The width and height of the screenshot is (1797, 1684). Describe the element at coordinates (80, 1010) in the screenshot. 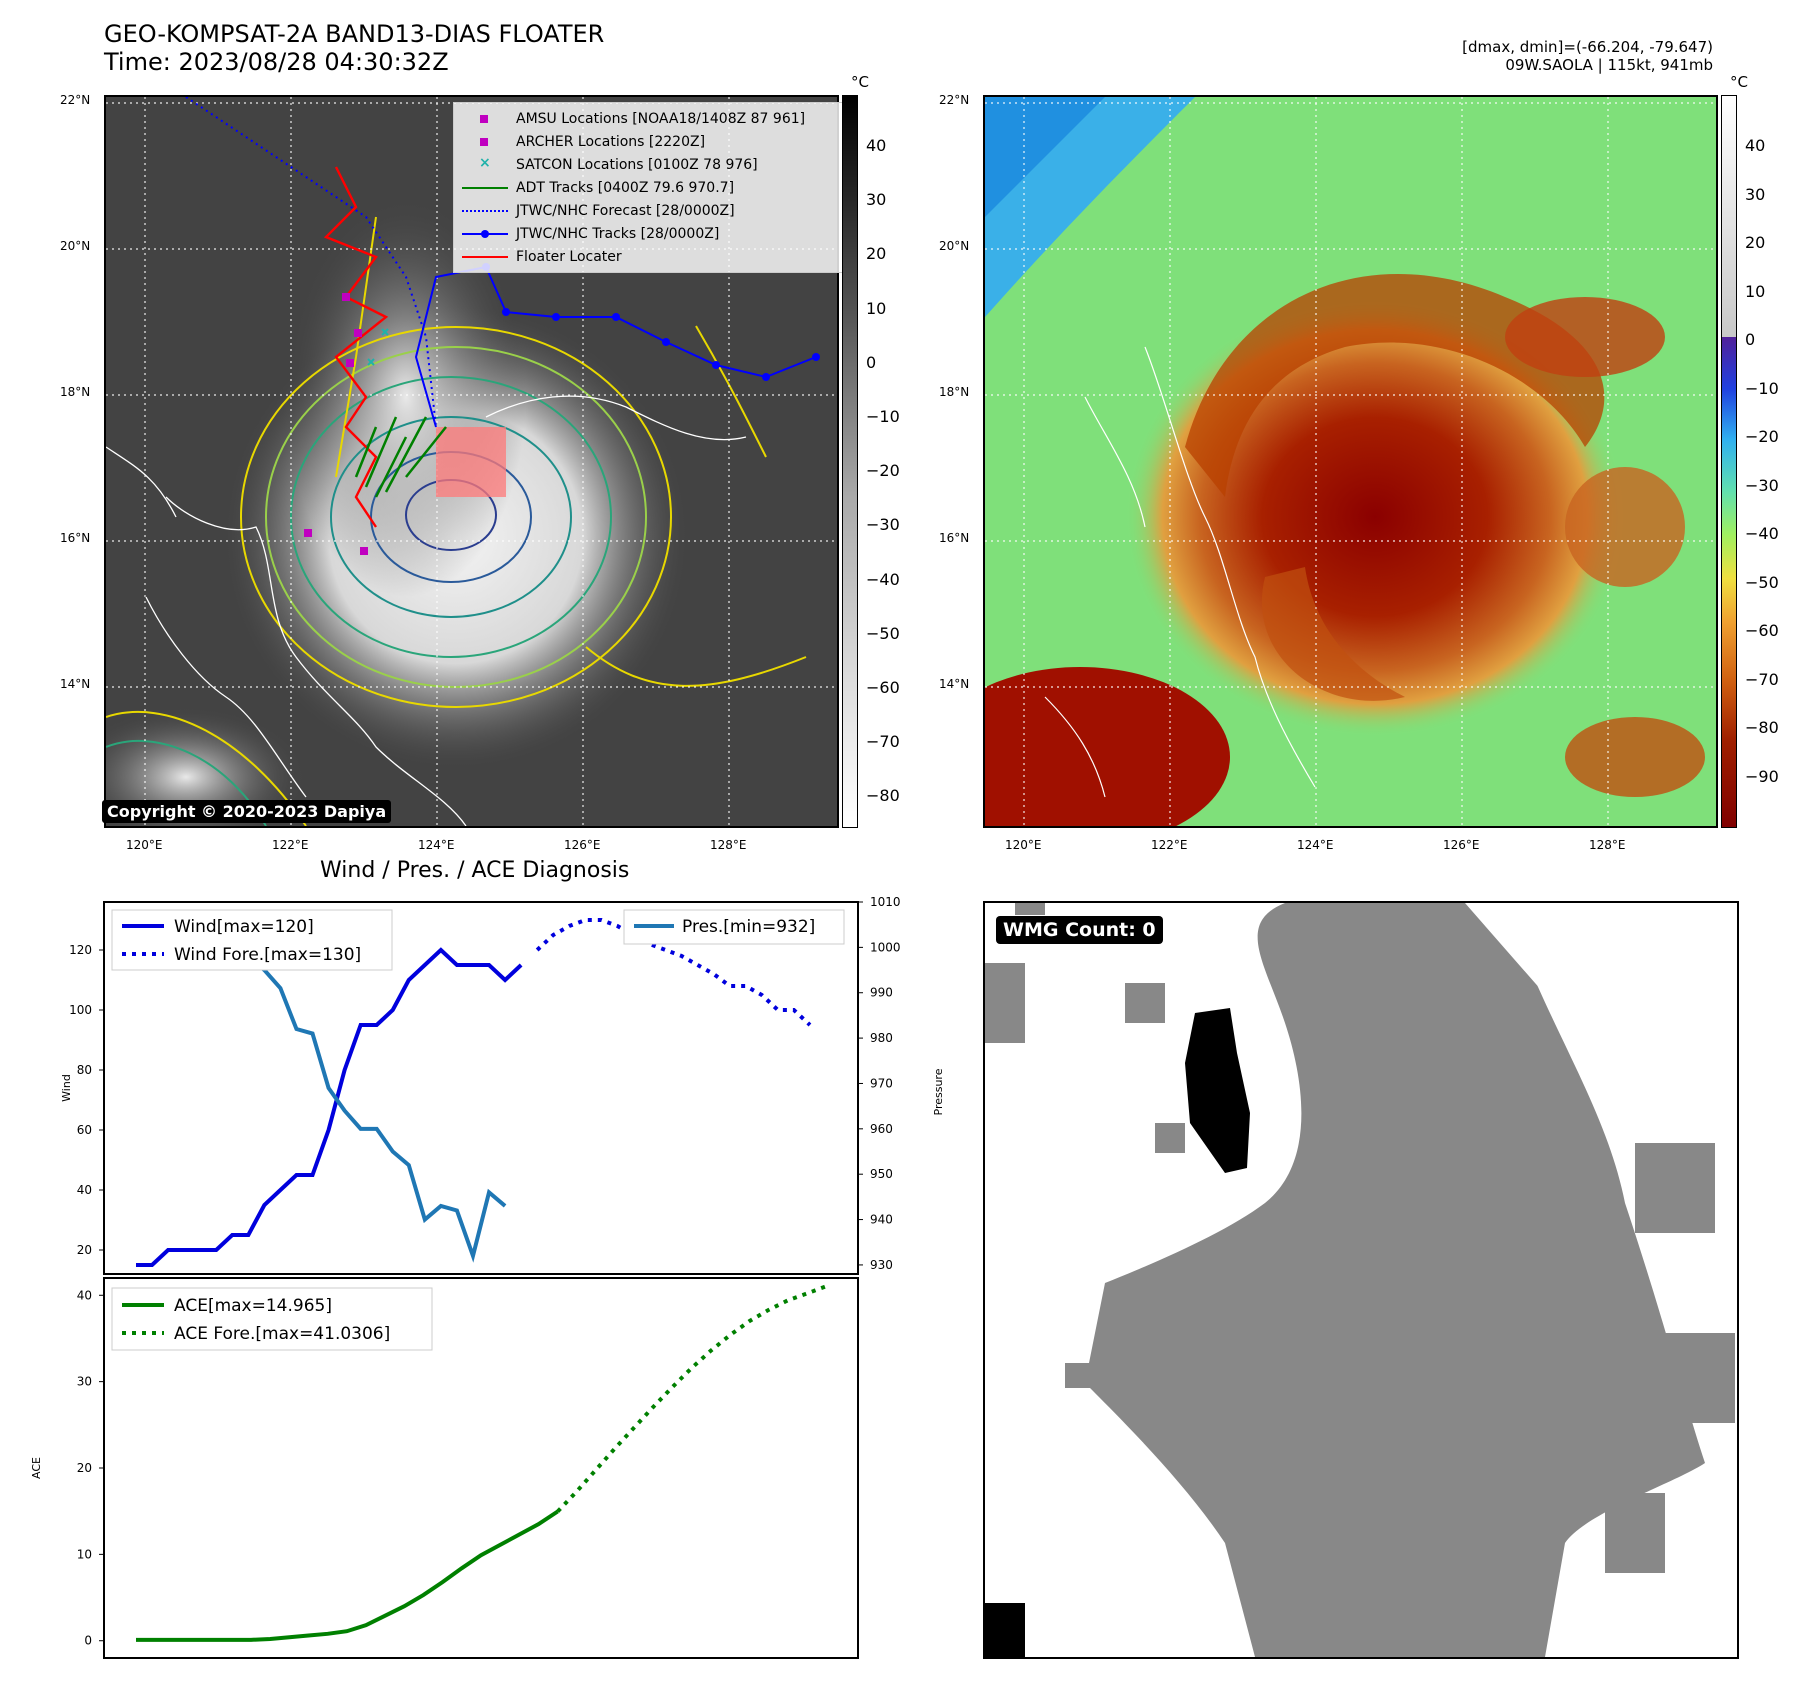

I see `wind-ytick-label: 100` at that location.